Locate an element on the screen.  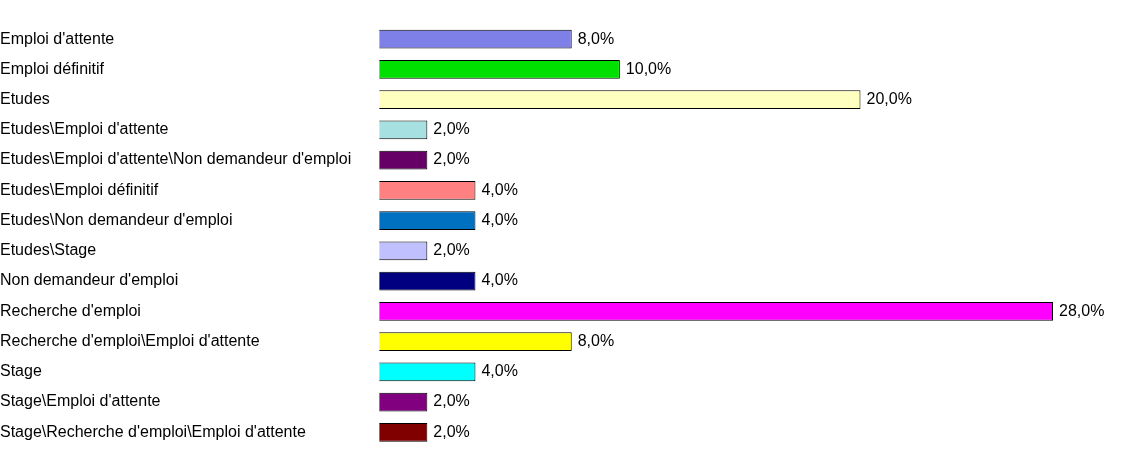
data-label: 28,0% is located at coordinates (1082, 310).